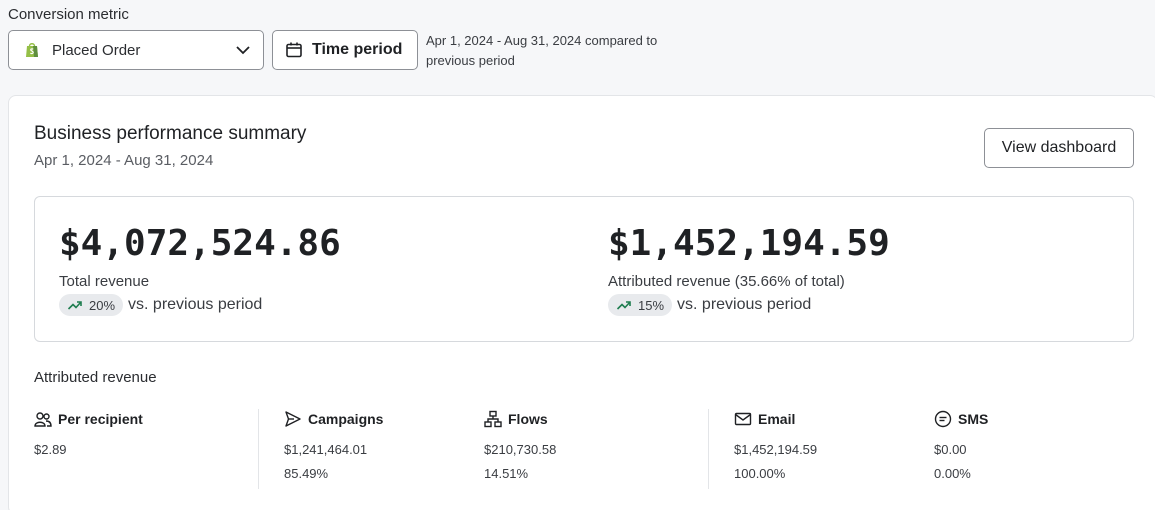 This screenshot has width=1155, height=510. Describe the element at coordinates (506, 473) in the screenshot. I see `column-percent: 14.51%` at that location.